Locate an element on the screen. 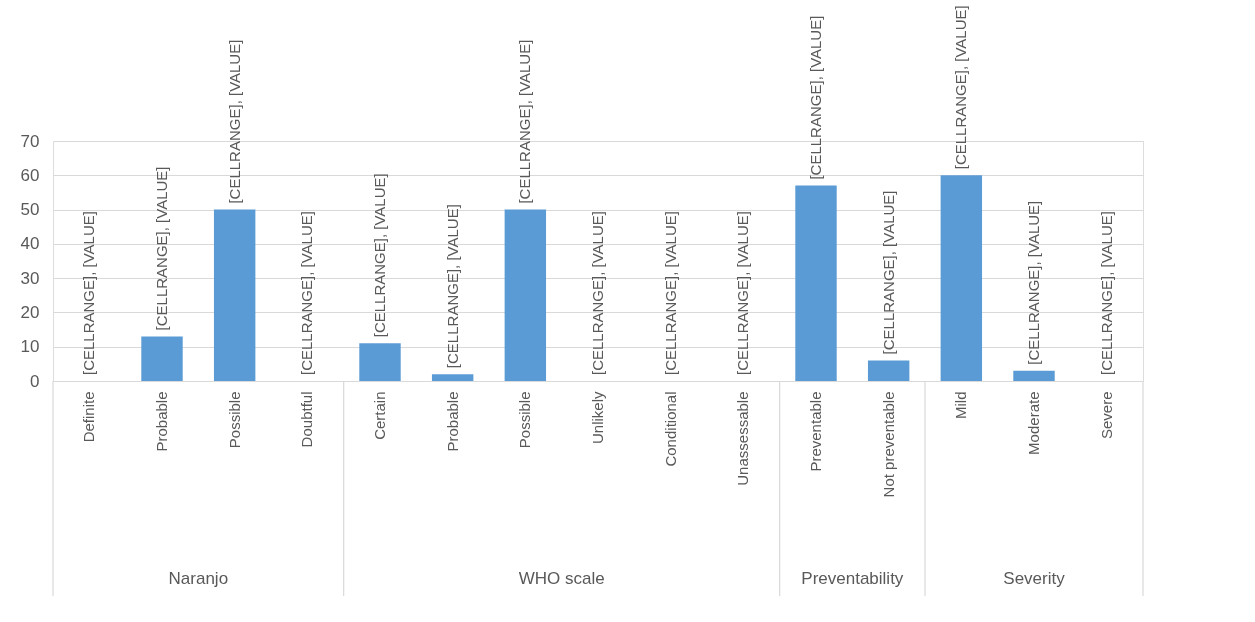 The width and height of the screenshot is (1255, 622). x-tick-label: Definite is located at coordinates (89, 417).